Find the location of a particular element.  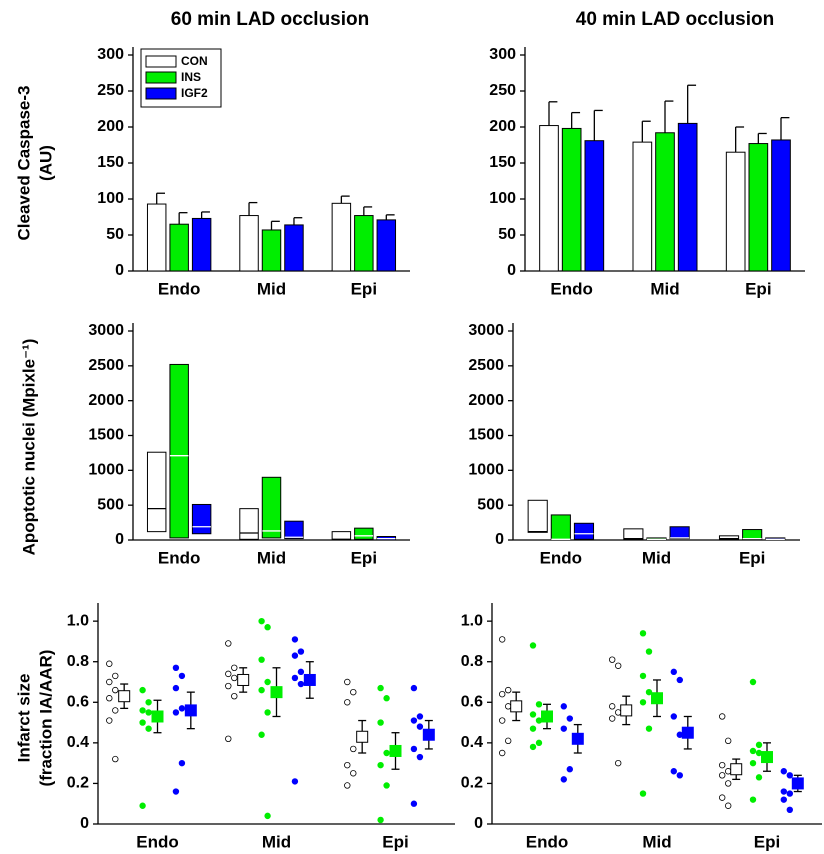

y-tick-label: 300 is located at coordinates (110, 54).